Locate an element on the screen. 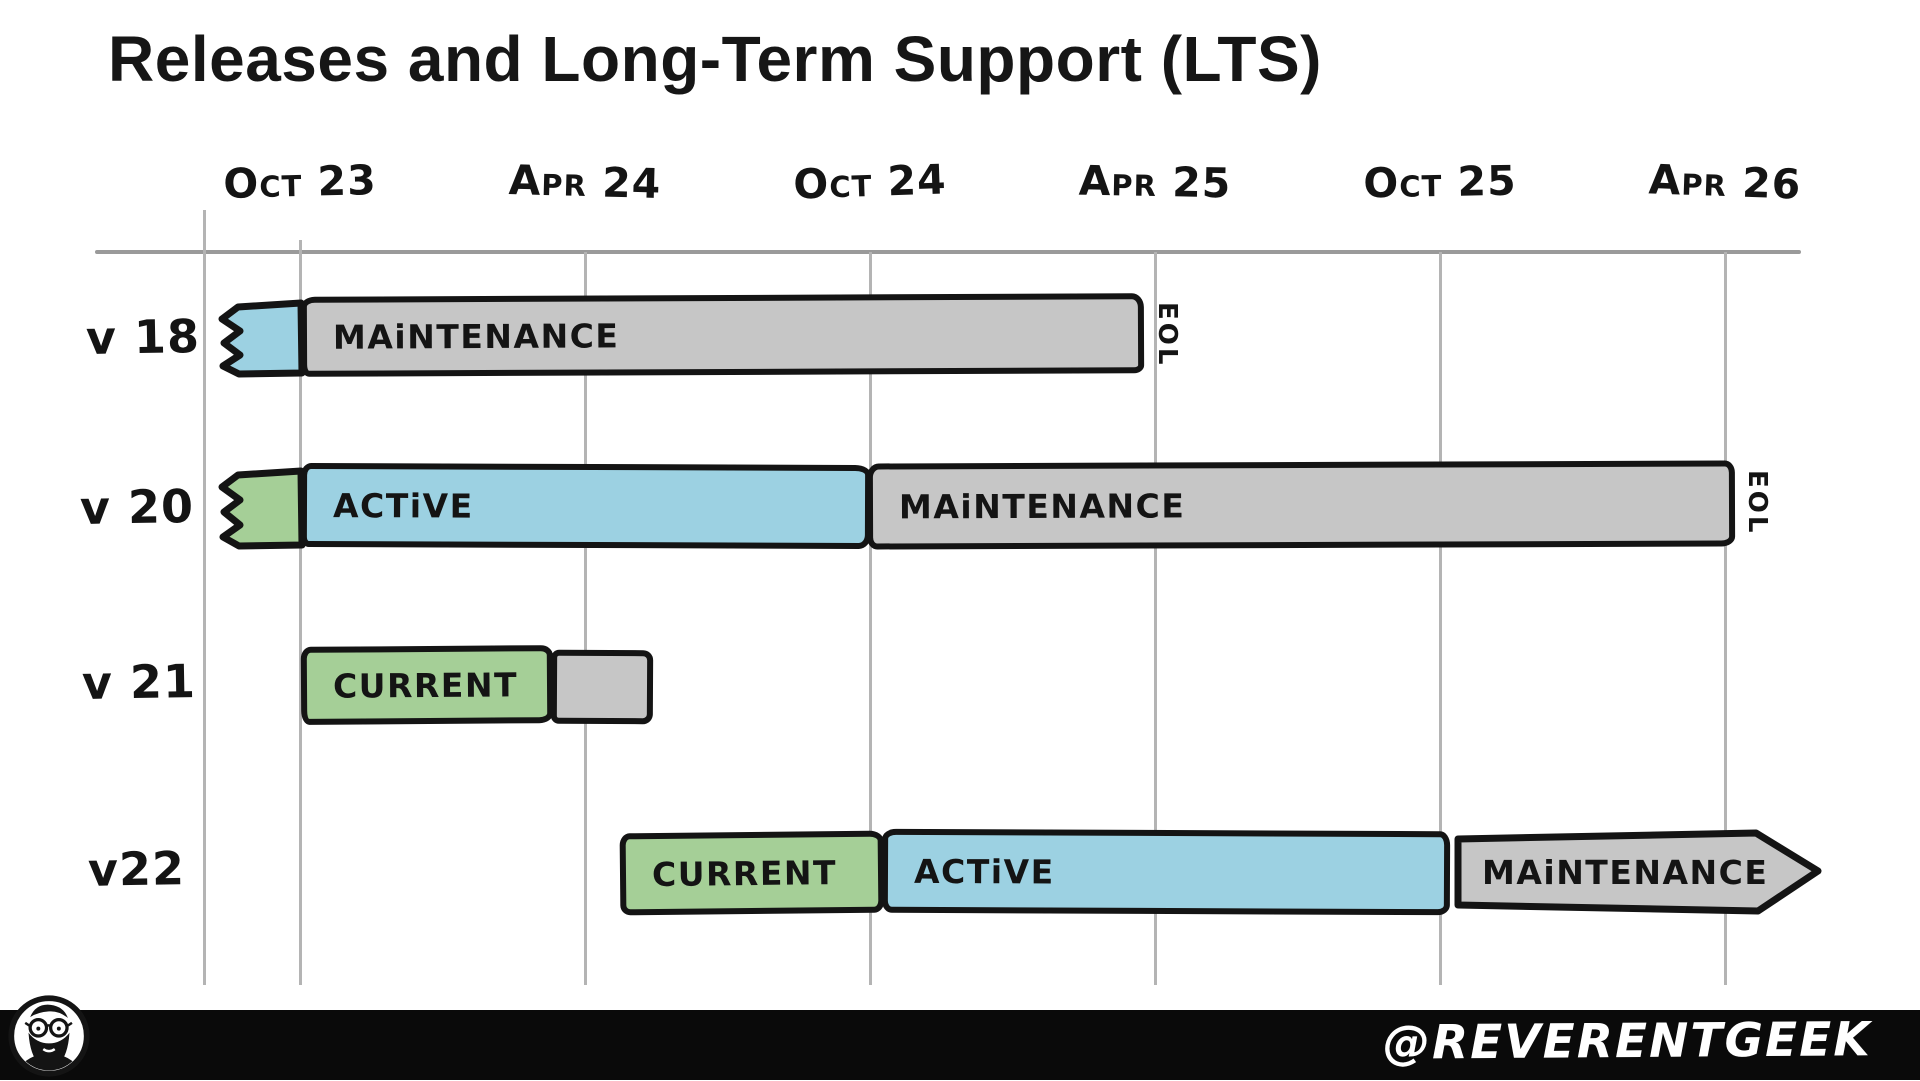  gridline-oct24 is located at coordinates (870, 618).